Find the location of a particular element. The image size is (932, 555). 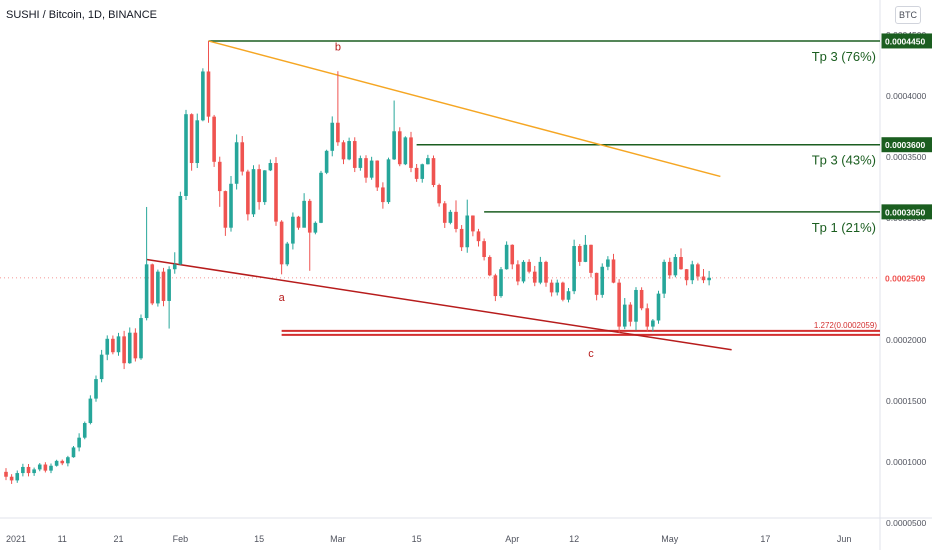

time-tick-label: 12 is located at coordinates (574, 539).